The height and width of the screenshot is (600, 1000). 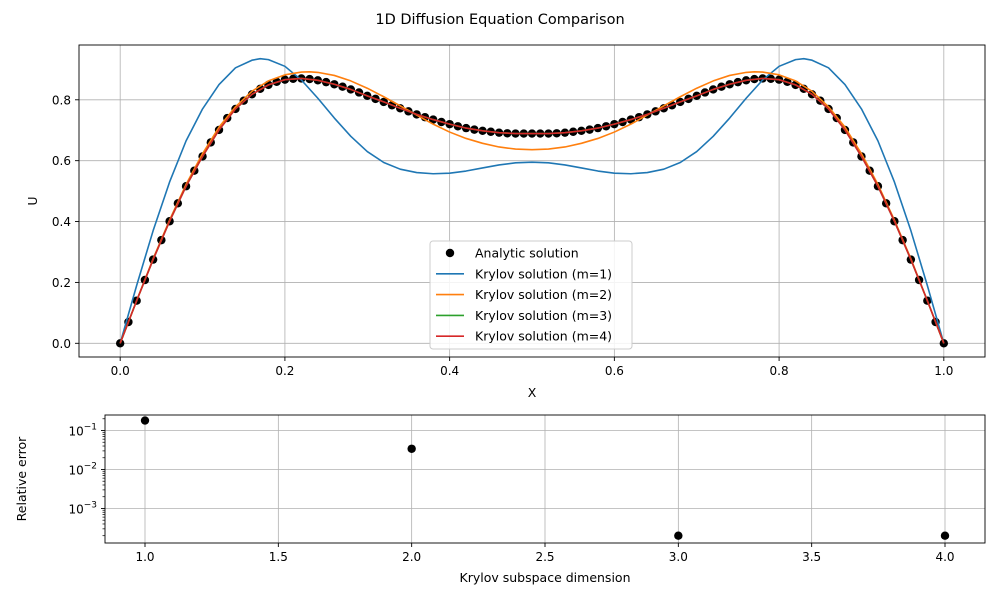 I want to click on error-ytick-label: 10⁻³, so click(x=82, y=508).